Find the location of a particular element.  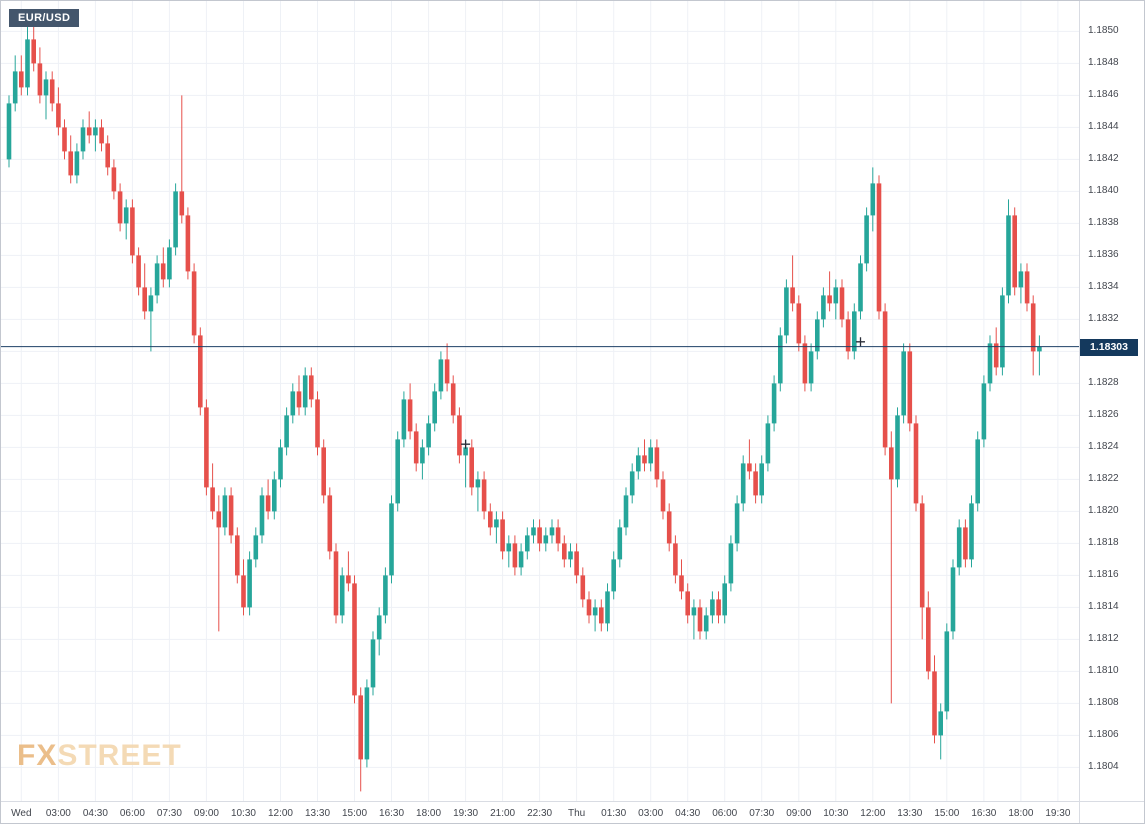

crosshair-marker is located at coordinates (860, 342).